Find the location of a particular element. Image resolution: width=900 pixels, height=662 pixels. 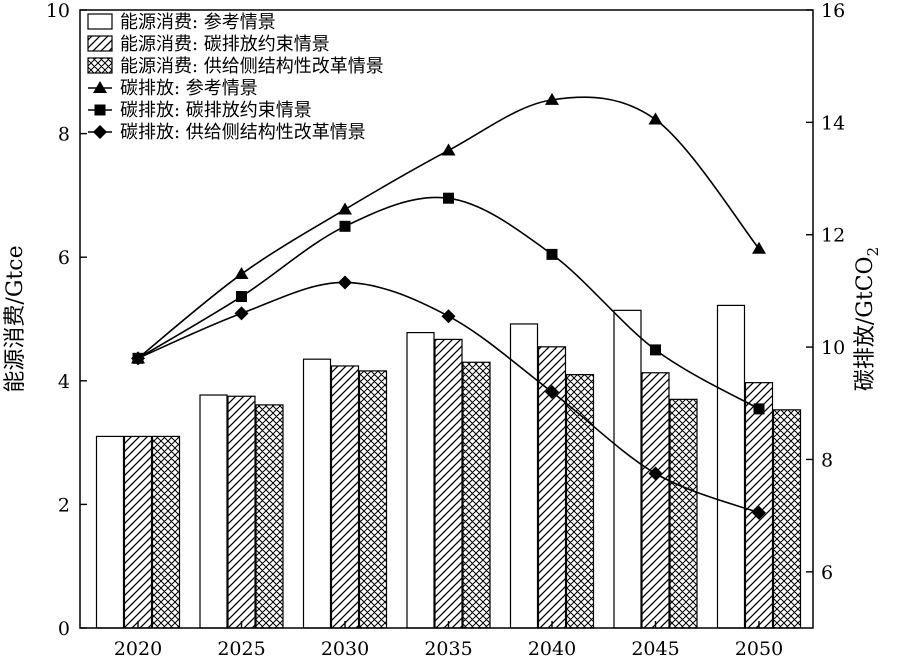

tick-x-label: 2050 is located at coordinates (759, 649).